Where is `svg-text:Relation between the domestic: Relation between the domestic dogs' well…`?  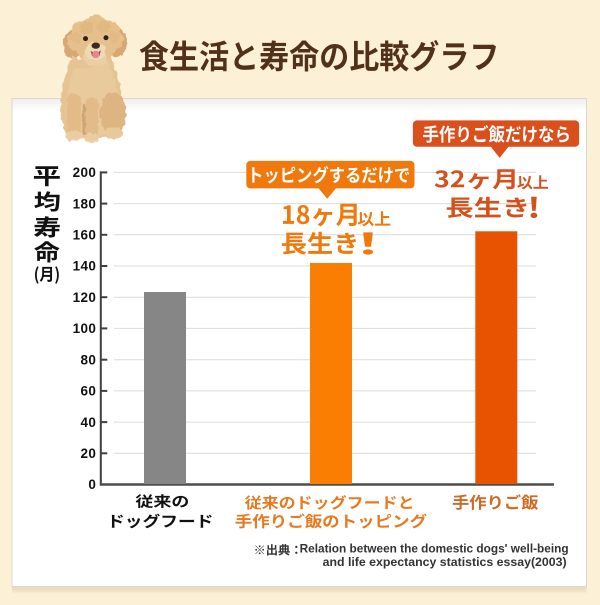
svg-text:Relation between the domestic: Relation between the domestic dogs' well… is located at coordinates (434, 549).